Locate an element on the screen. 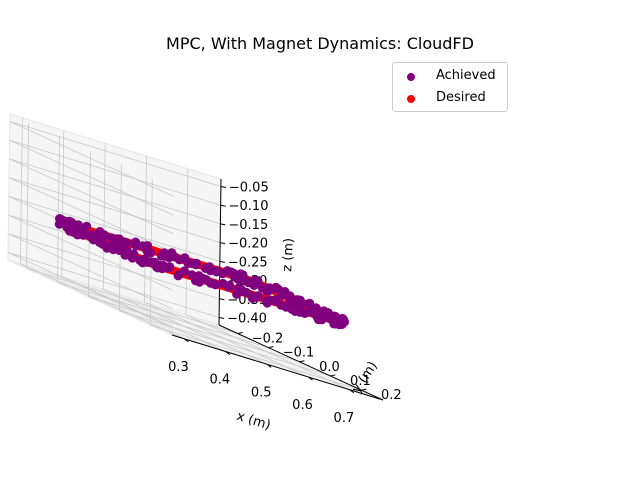  x-axis-line is located at coordinates (277, 367).